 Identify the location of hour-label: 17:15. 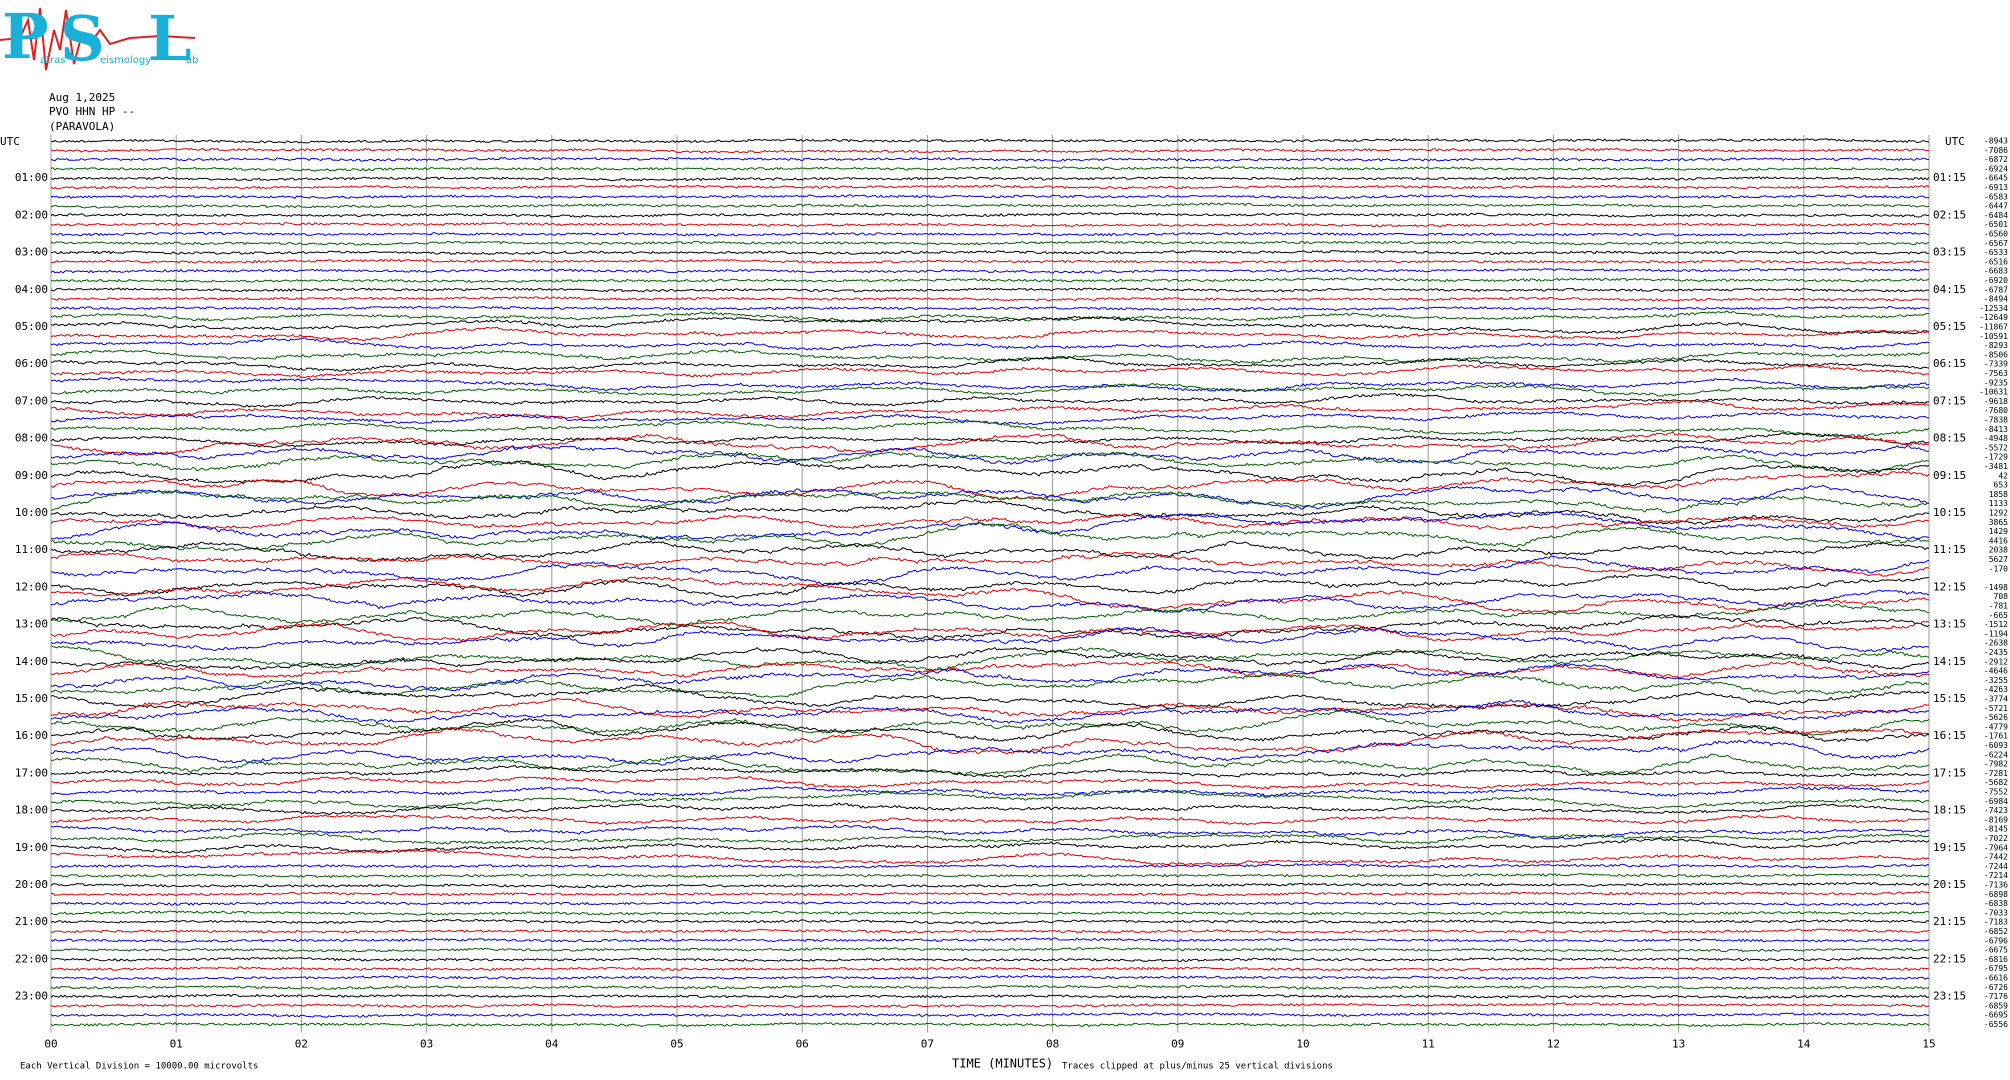
(1949, 772).